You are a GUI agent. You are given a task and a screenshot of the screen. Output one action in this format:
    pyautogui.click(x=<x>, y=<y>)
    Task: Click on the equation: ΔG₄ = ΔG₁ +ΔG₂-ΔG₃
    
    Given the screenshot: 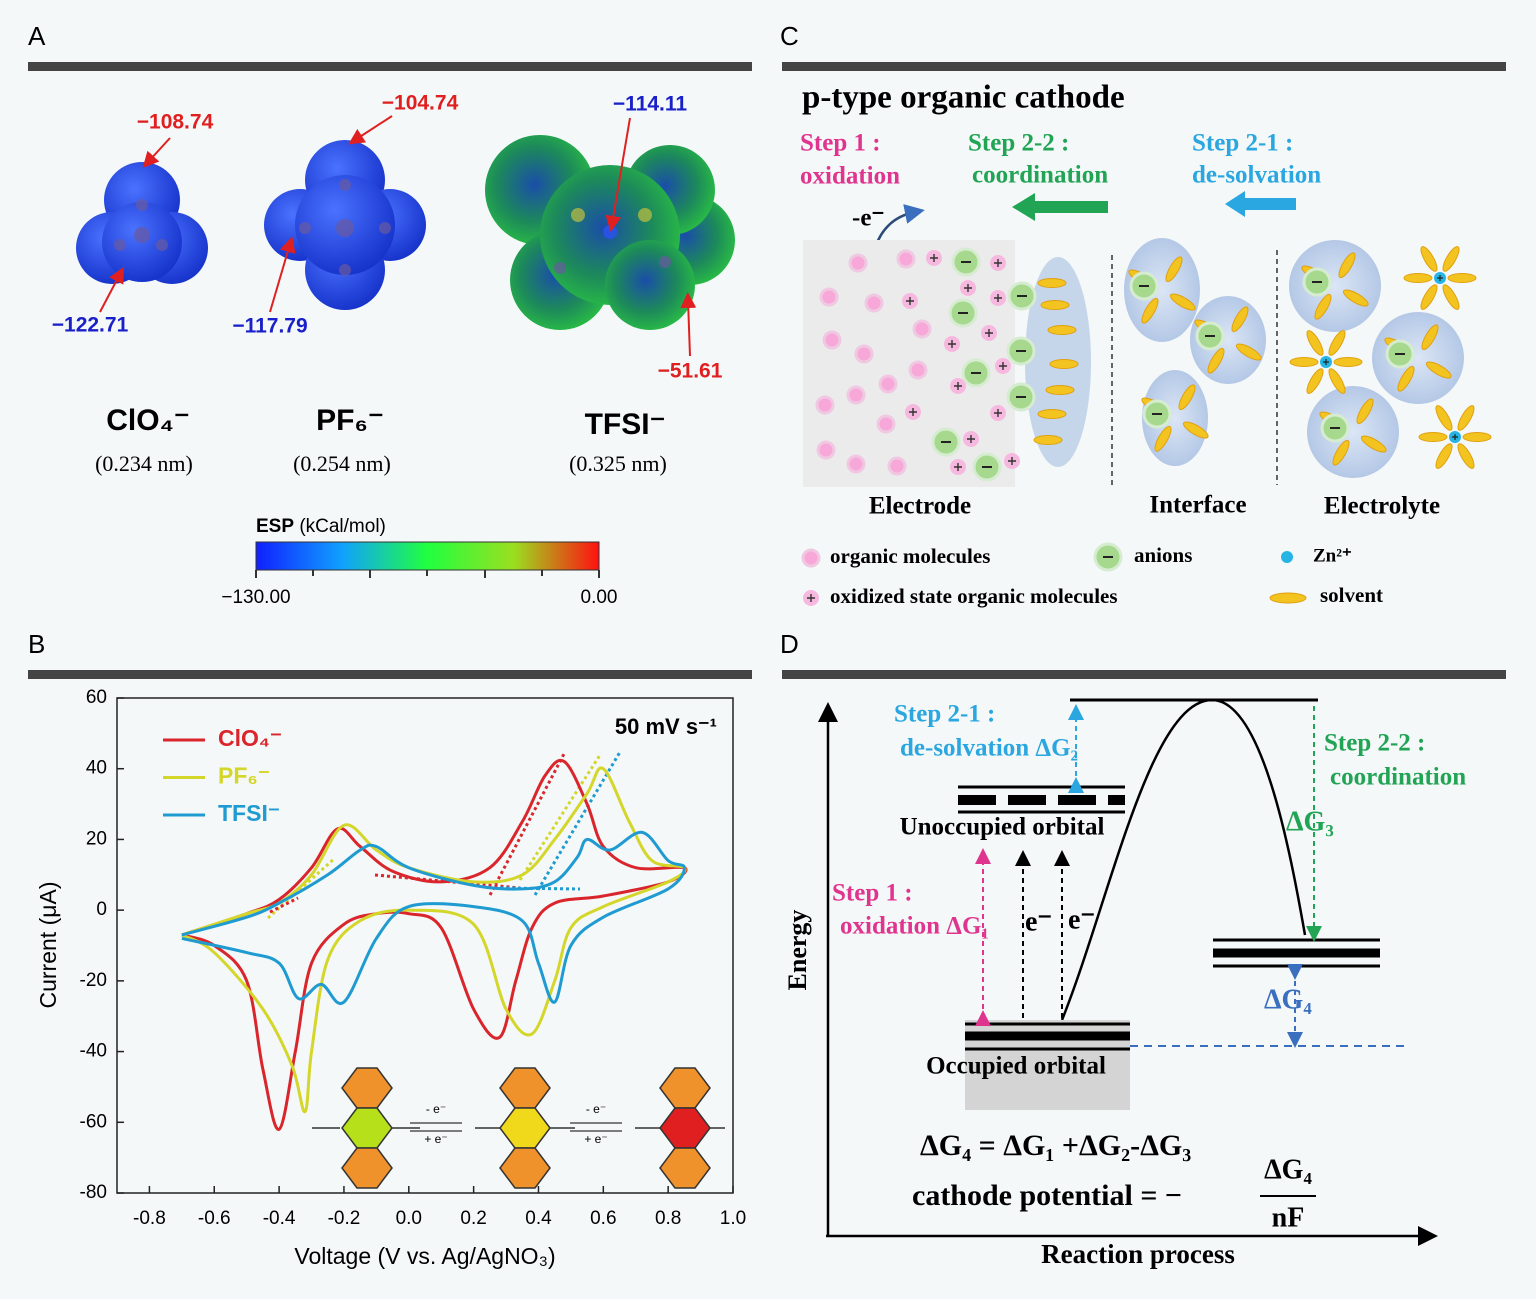 What is the action you would take?
    pyautogui.click(x=1055, y=1145)
    